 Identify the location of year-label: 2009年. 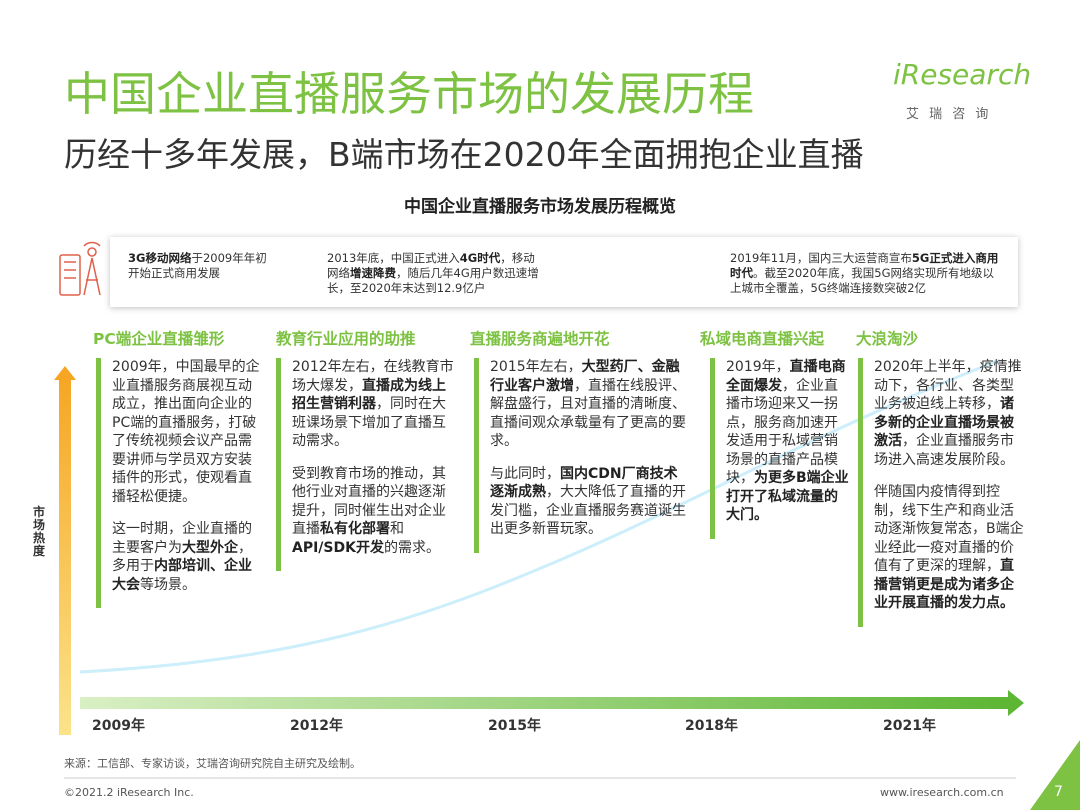
(118, 726).